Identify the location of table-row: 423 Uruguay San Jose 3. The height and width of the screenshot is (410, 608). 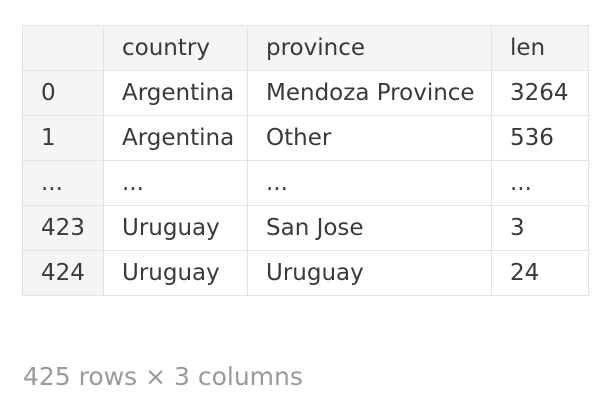
(305, 228).